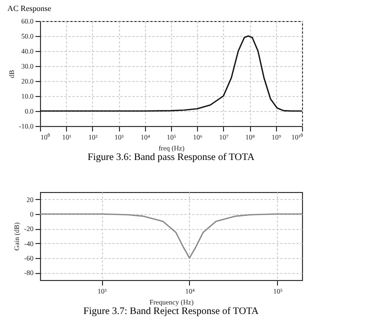 The height and width of the screenshot is (327, 372). Describe the element at coordinates (171, 311) in the screenshot. I see `caption: Figure 3.7: Band Reject Response of TOTA` at that location.